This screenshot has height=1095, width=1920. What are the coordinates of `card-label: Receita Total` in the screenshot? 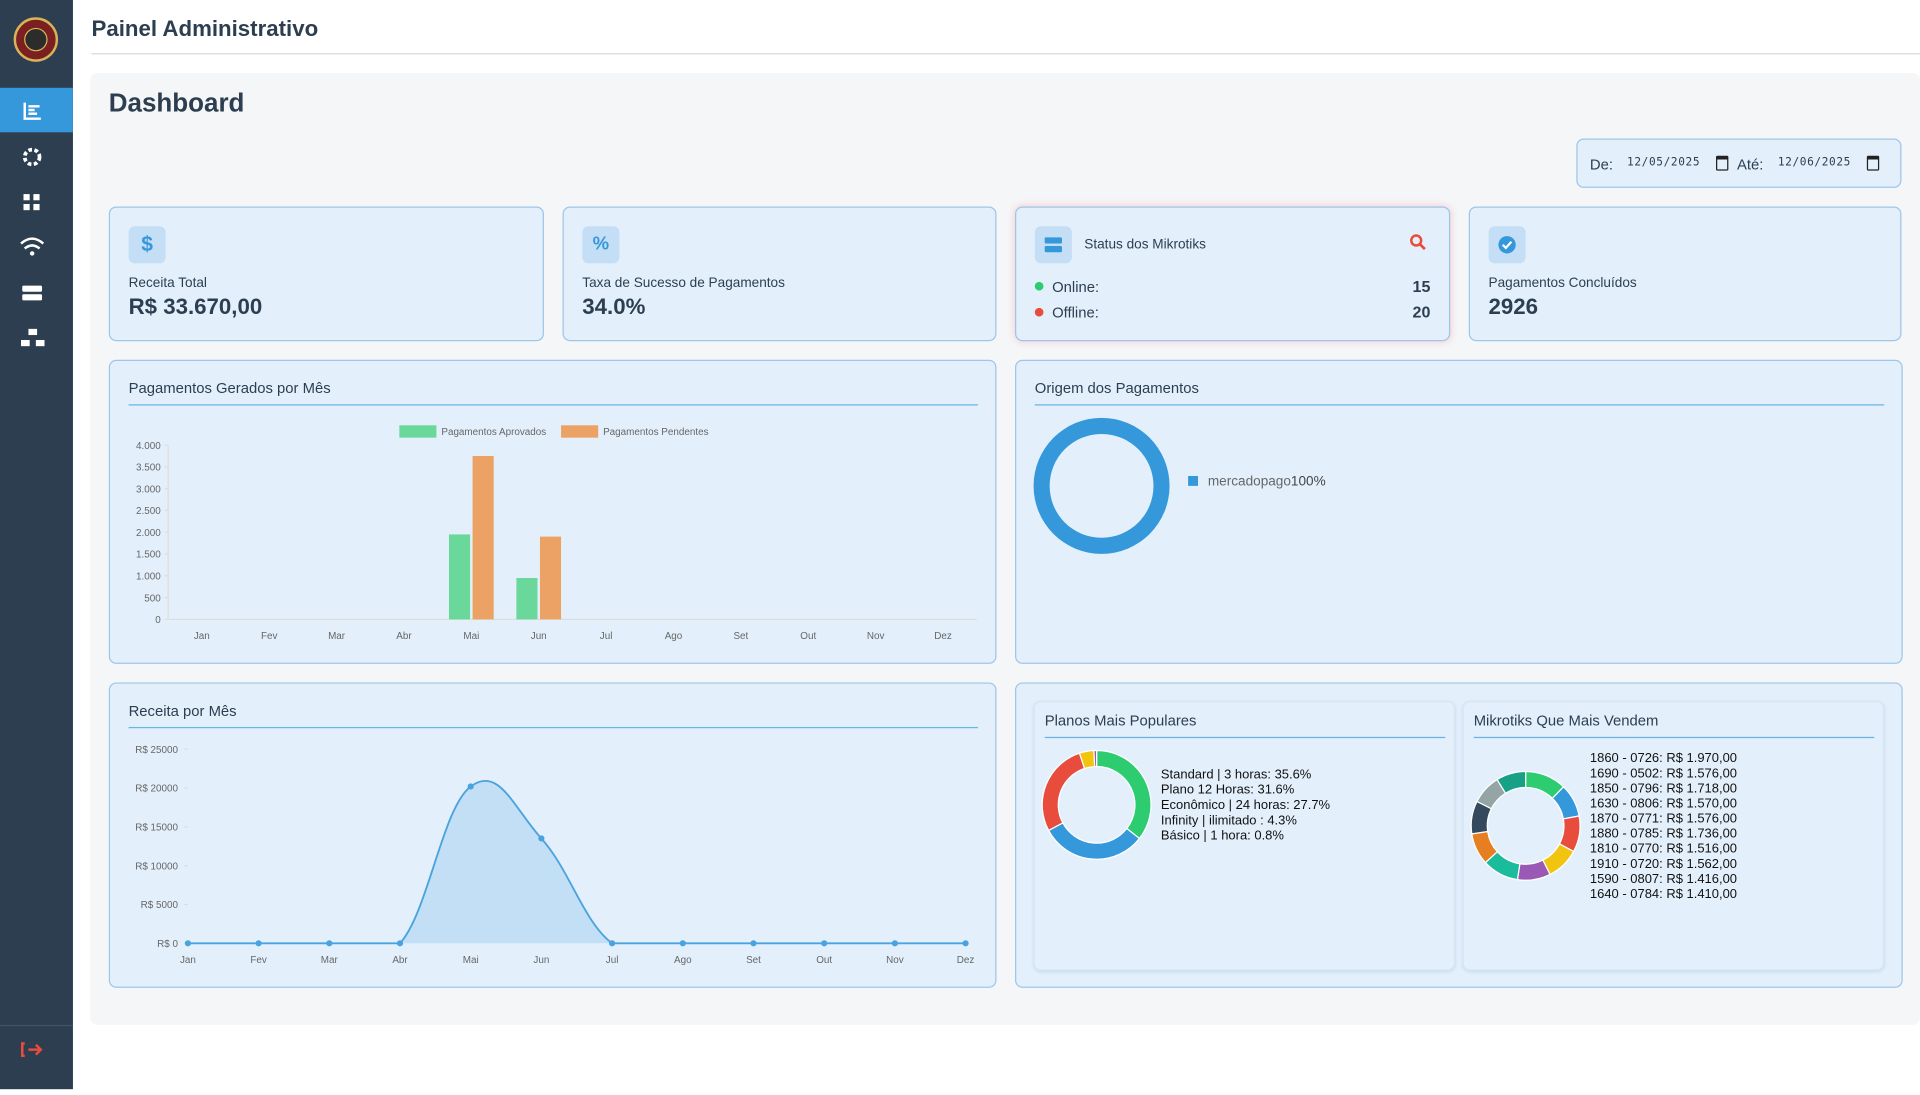 It's located at (167, 283).